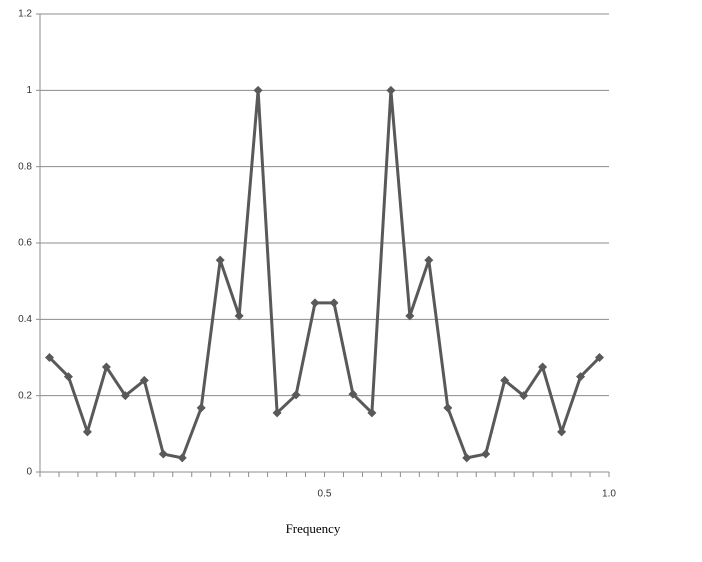 This screenshot has width=702, height=562. What do you see at coordinates (25, 14) in the screenshot?
I see `y-tick-label: 1.2` at bounding box center [25, 14].